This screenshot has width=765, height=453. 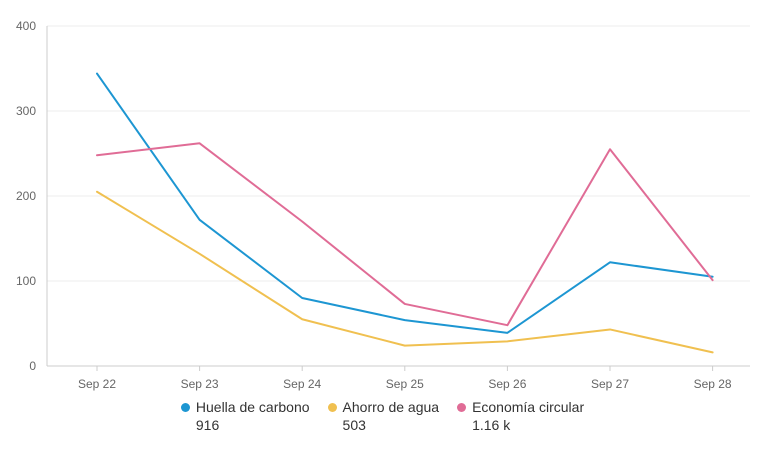 I want to click on legend-label: Ahorro de agua, so click(x=391, y=407).